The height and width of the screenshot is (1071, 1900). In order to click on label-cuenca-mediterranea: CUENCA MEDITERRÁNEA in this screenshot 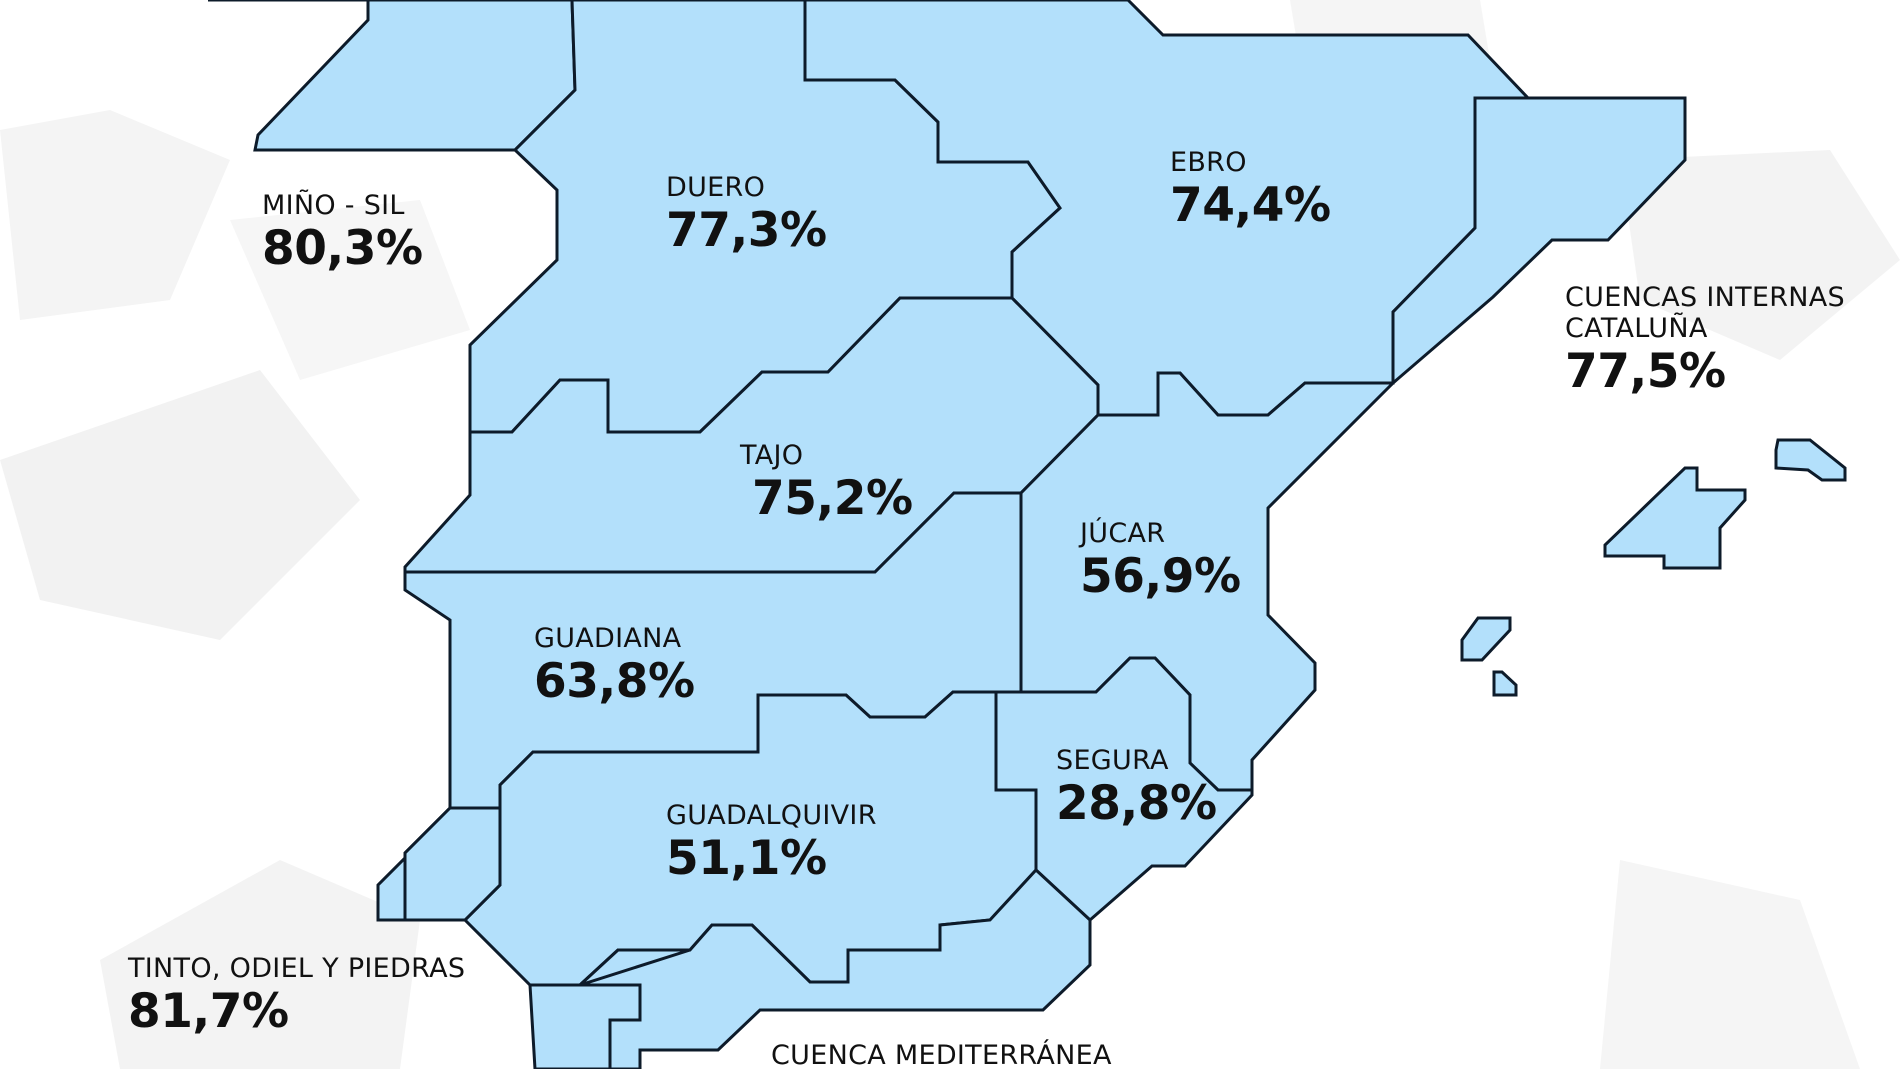, I will do `click(941, 1055)`.